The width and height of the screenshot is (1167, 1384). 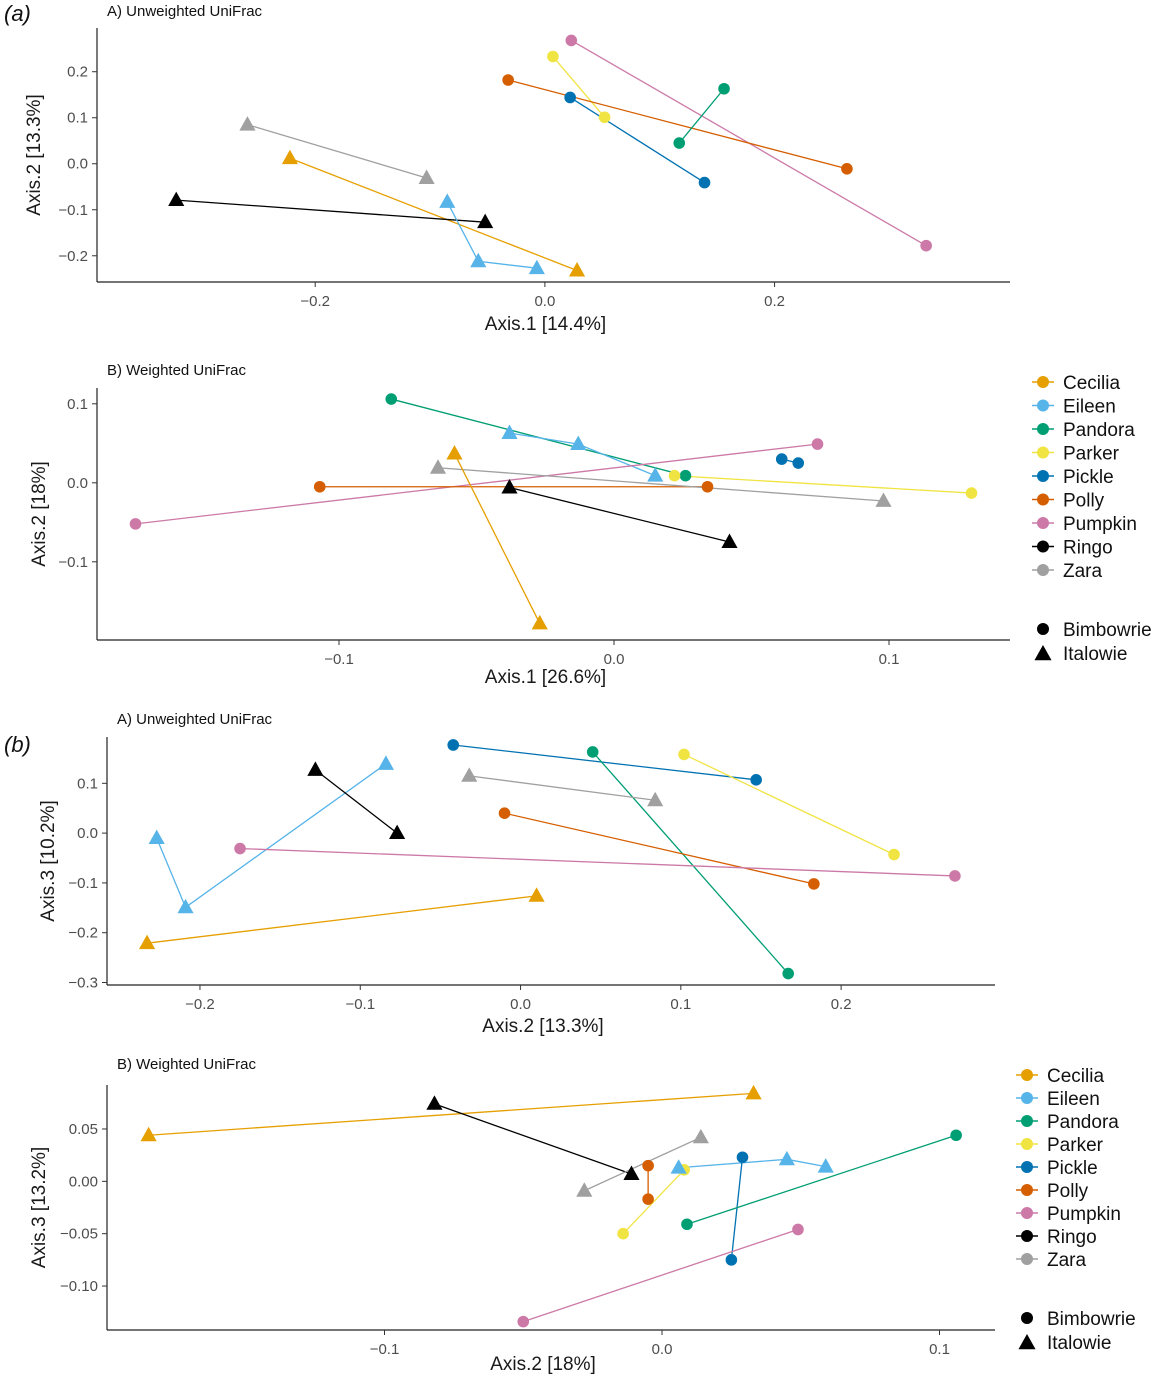 What do you see at coordinates (659, 848) in the screenshot?
I see `series-line-polly` at bounding box center [659, 848].